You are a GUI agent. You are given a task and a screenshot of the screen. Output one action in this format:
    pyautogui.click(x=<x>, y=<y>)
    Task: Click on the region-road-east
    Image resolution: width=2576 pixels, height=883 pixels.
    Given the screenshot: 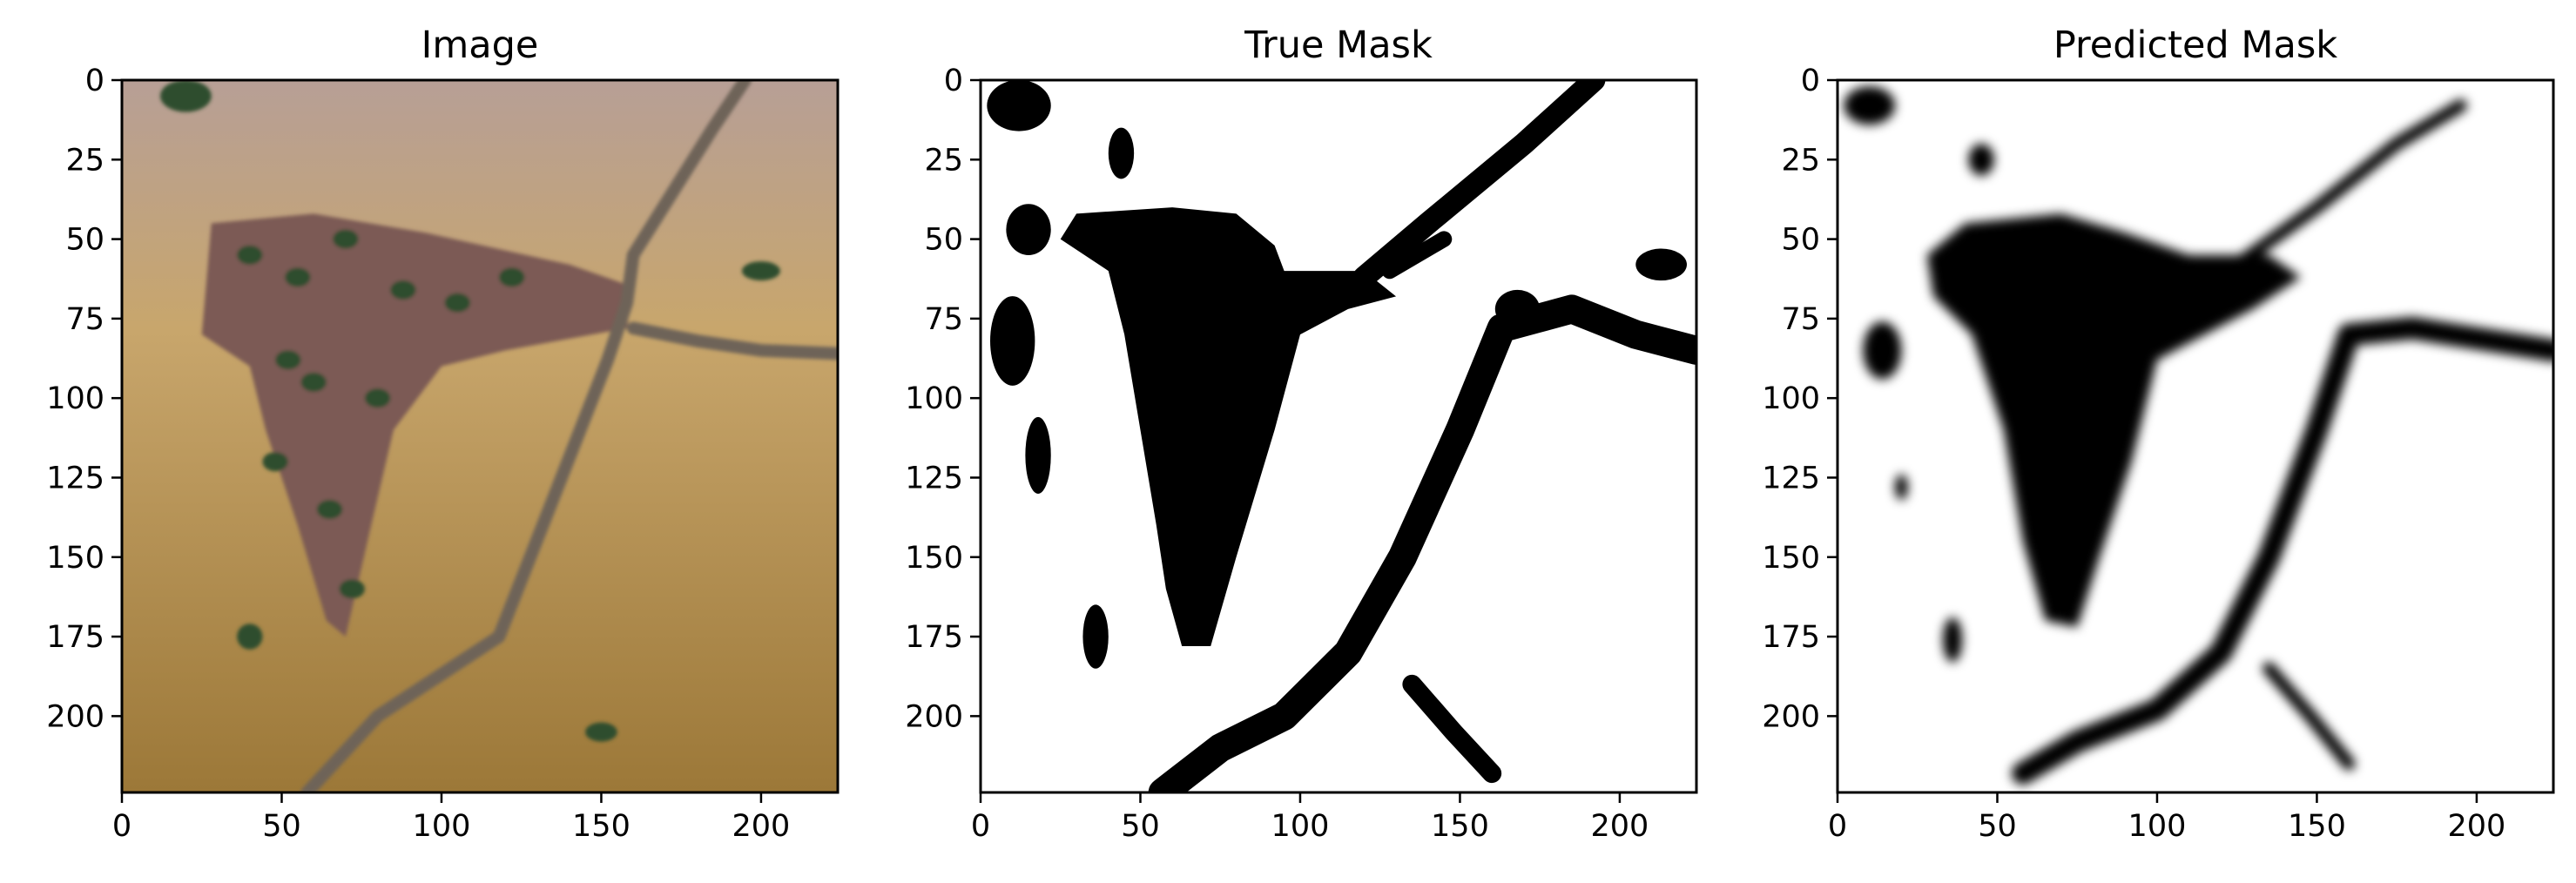 What is the action you would take?
    pyautogui.click(x=732, y=341)
    